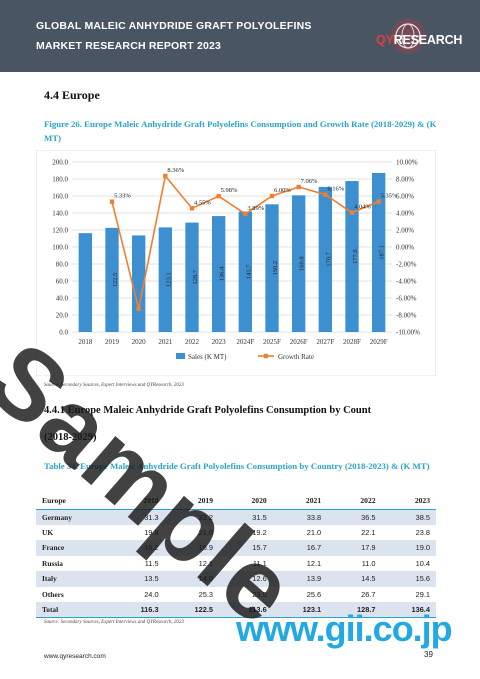  I want to click on growth-rate-label: 7.06%, so click(309, 181).